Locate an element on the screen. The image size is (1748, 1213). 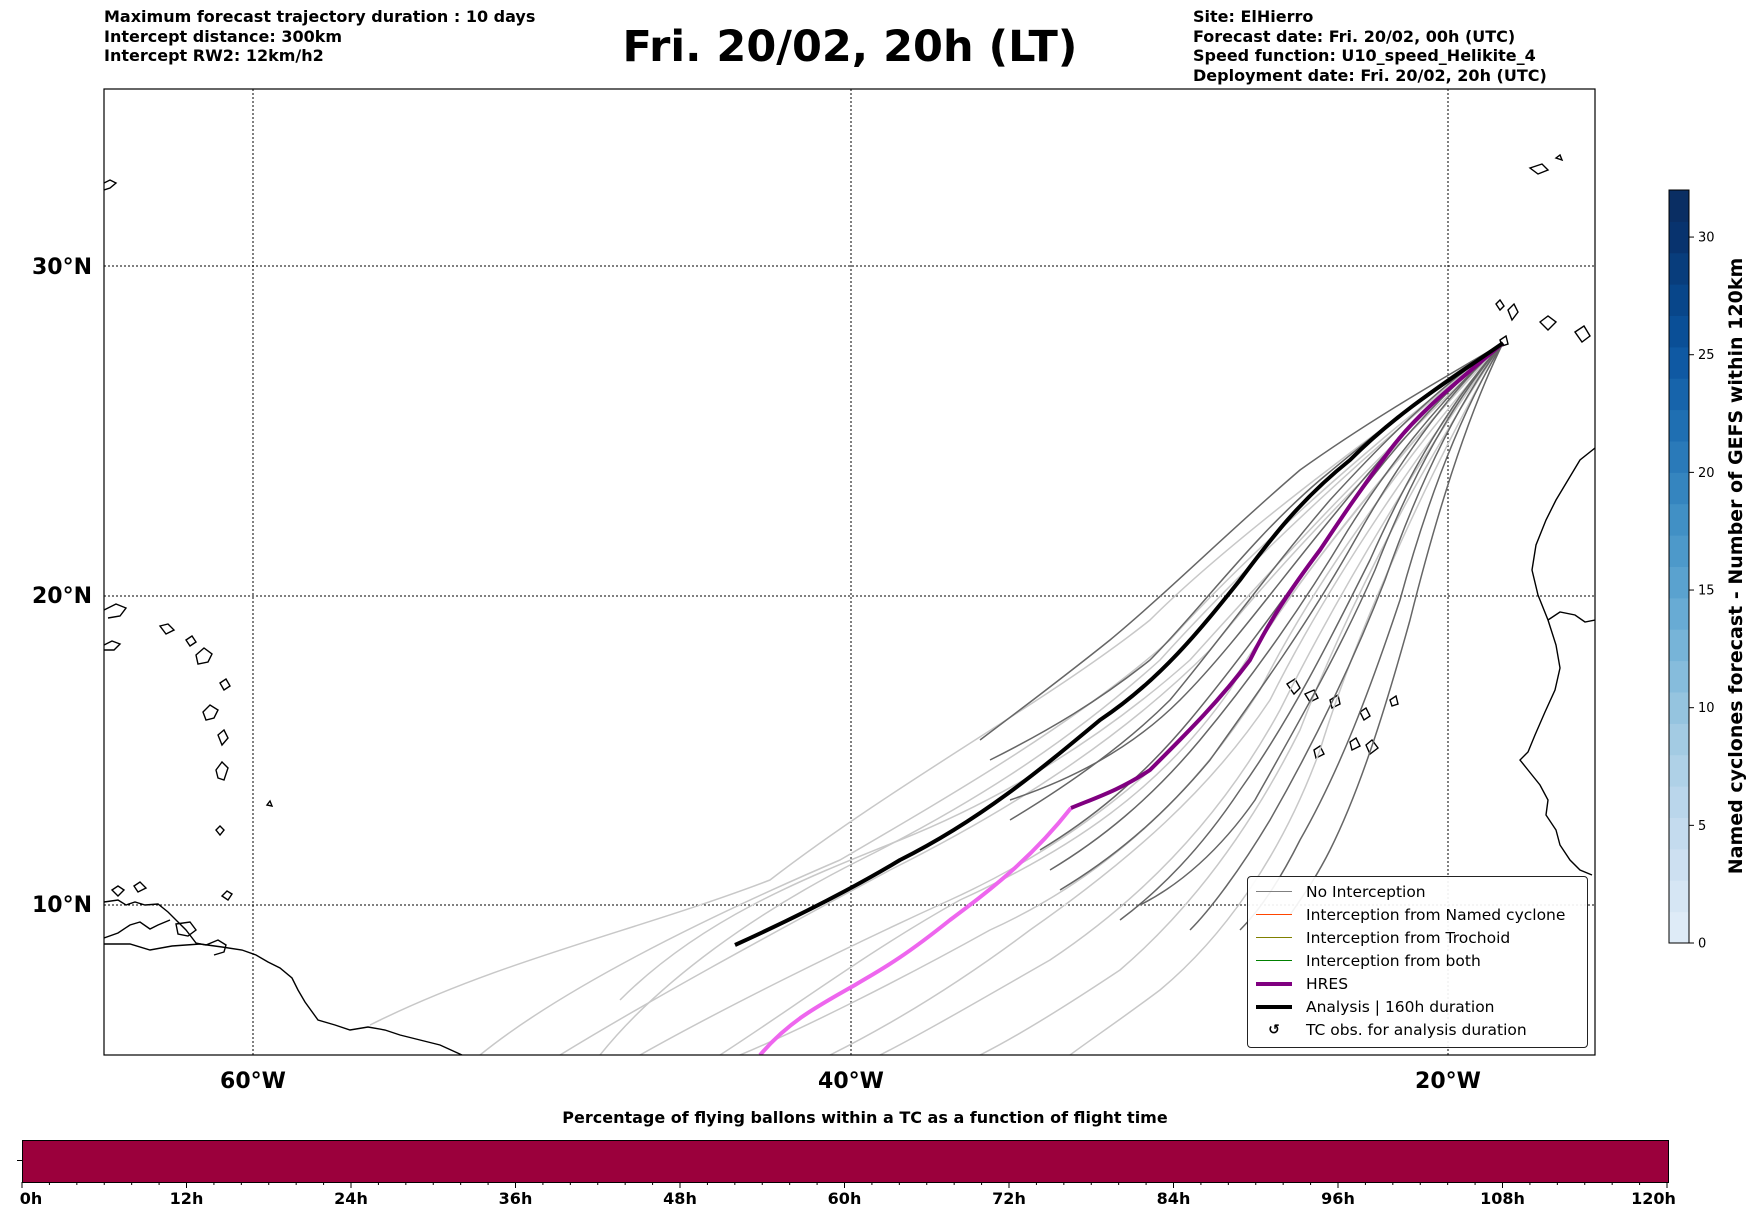
colorbar-tick-label: 10 is located at coordinates (1706, 708).